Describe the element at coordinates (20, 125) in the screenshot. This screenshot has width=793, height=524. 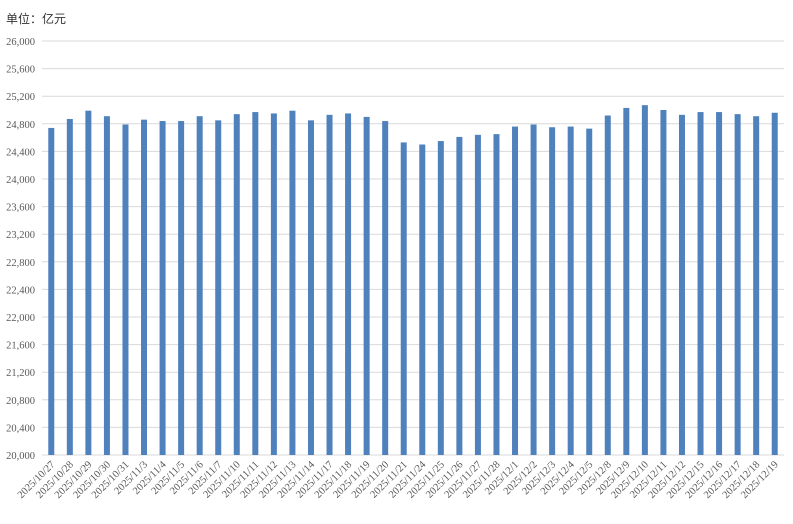
I see `y-tick-label: 24,800` at that location.